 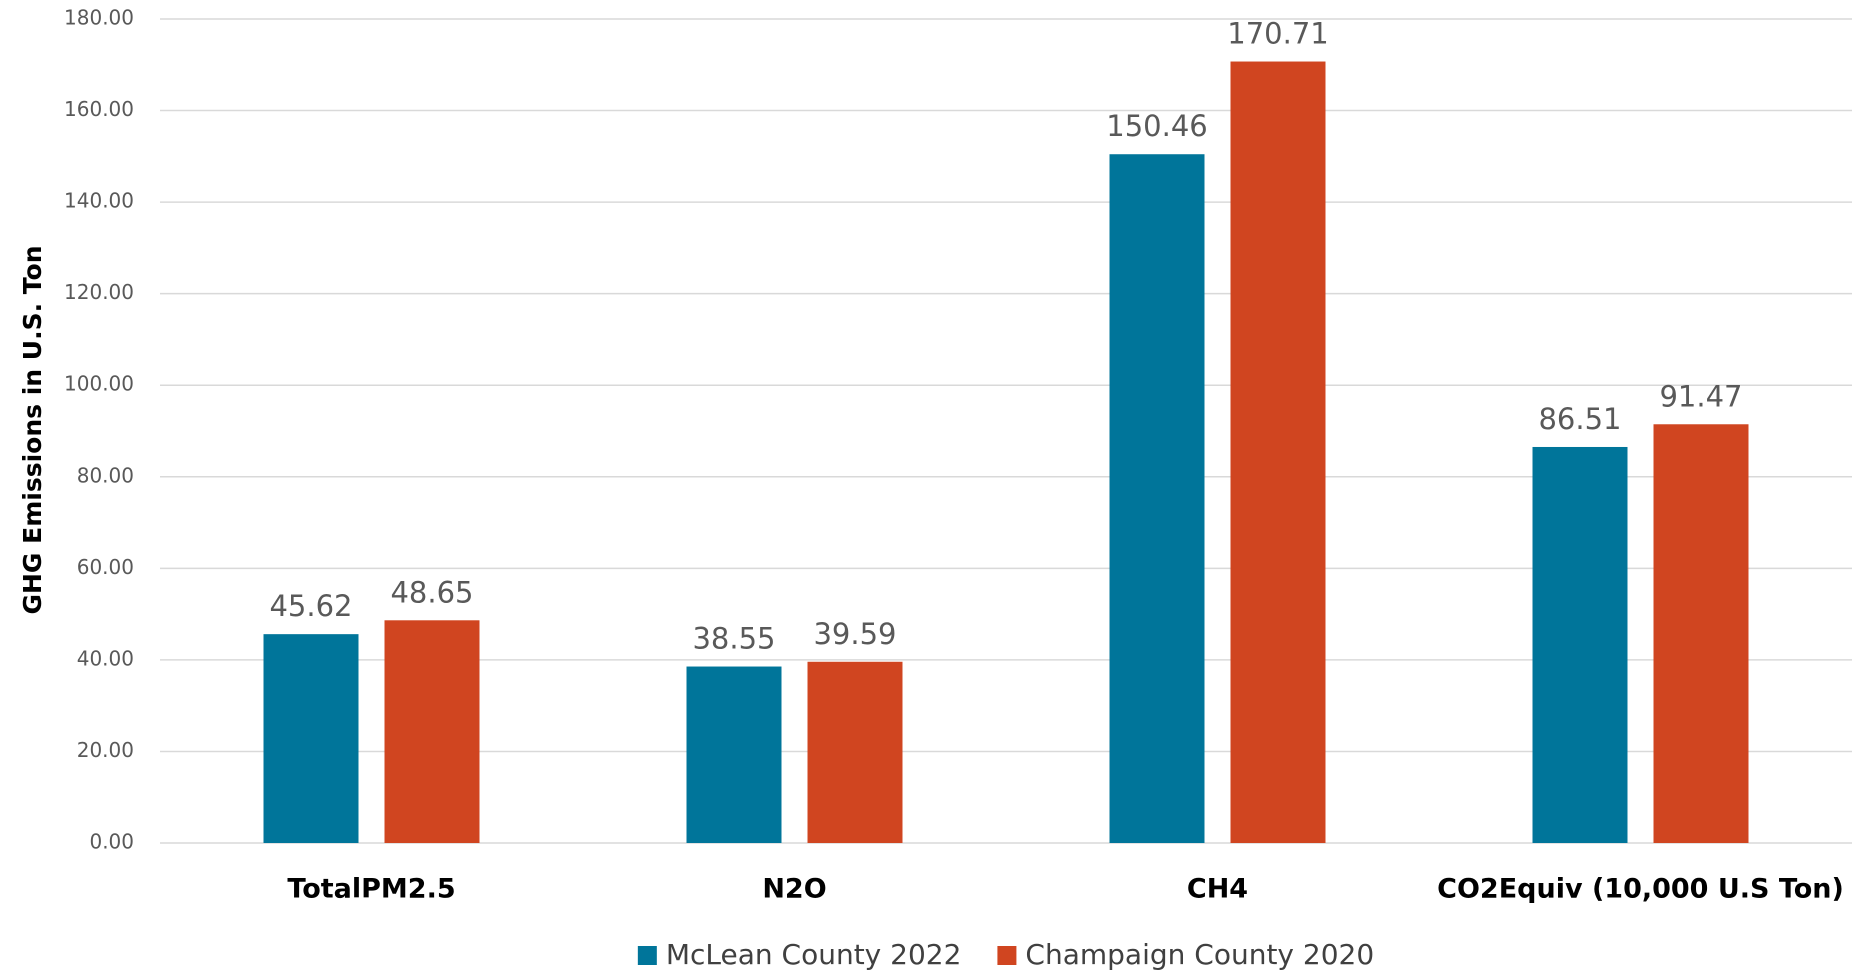 What do you see at coordinates (794, 889) in the screenshot?
I see `x-tick-label: N2O` at bounding box center [794, 889].